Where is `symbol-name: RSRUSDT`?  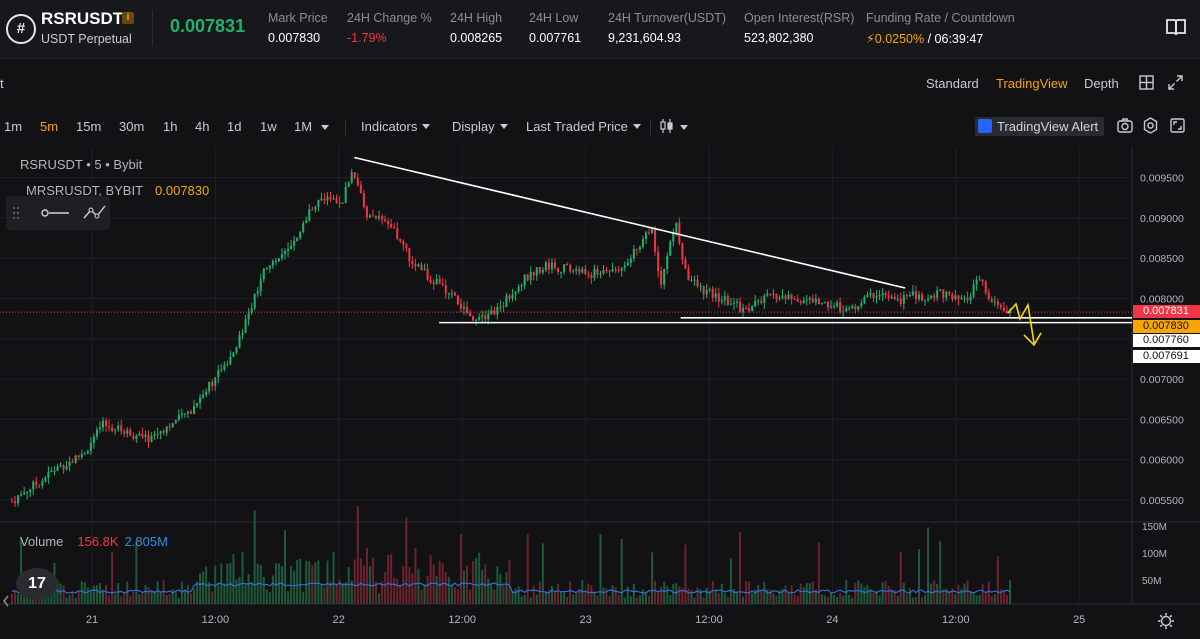
symbol-name: RSRUSDT is located at coordinates (82, 18).